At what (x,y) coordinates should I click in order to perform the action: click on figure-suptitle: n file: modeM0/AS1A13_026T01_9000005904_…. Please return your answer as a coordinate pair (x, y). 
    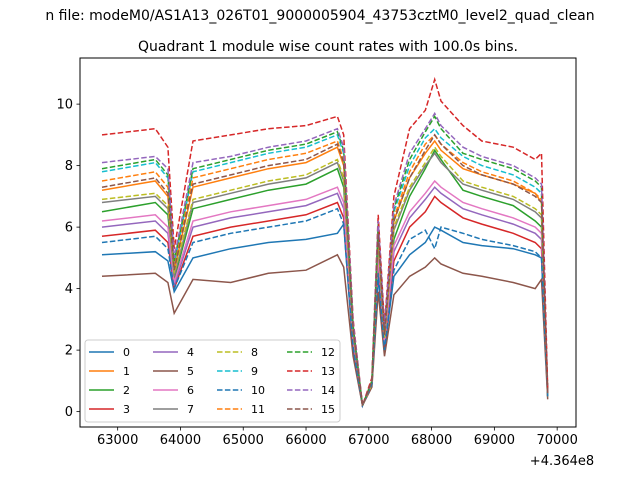
    Looking at the image, I should click on (319, 16).